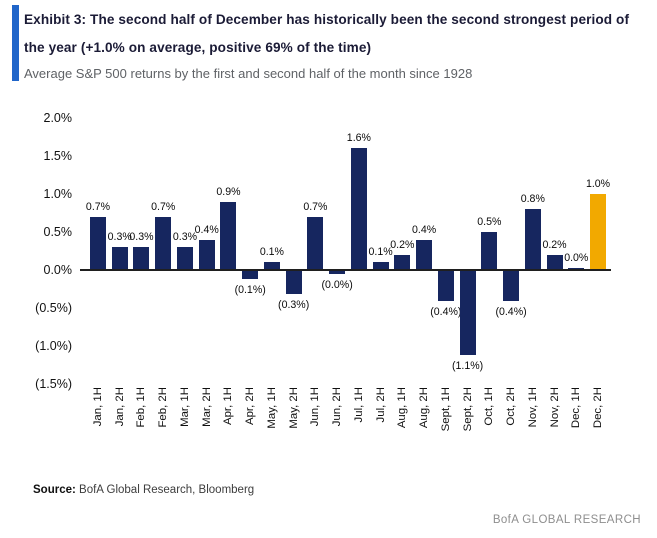 This screenshot has width=657, height=538. What do you see at coordinates (58, 156) in the screenshot?
I see `y-tick-label: 1.5%` at bounding box center [58, 156].